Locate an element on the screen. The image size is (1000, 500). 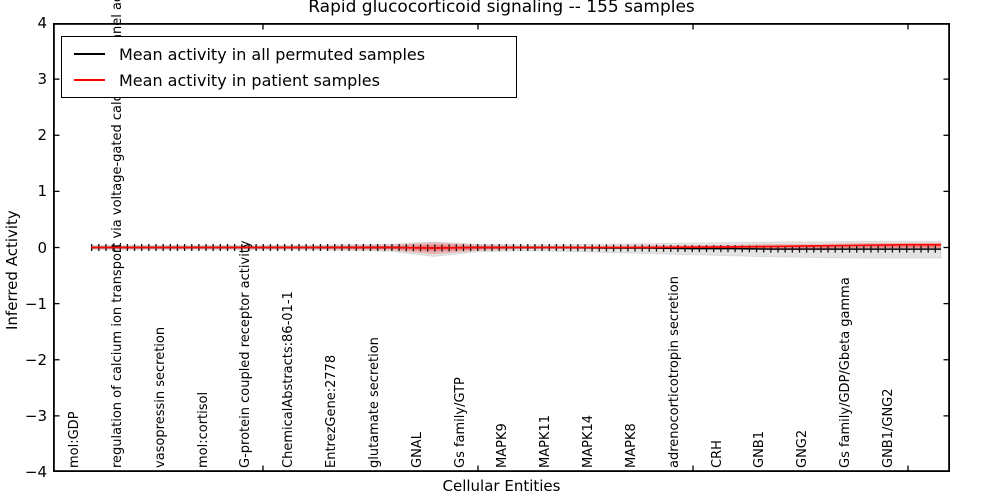
permuted-line-swatch is located at coordinates (89, 54).